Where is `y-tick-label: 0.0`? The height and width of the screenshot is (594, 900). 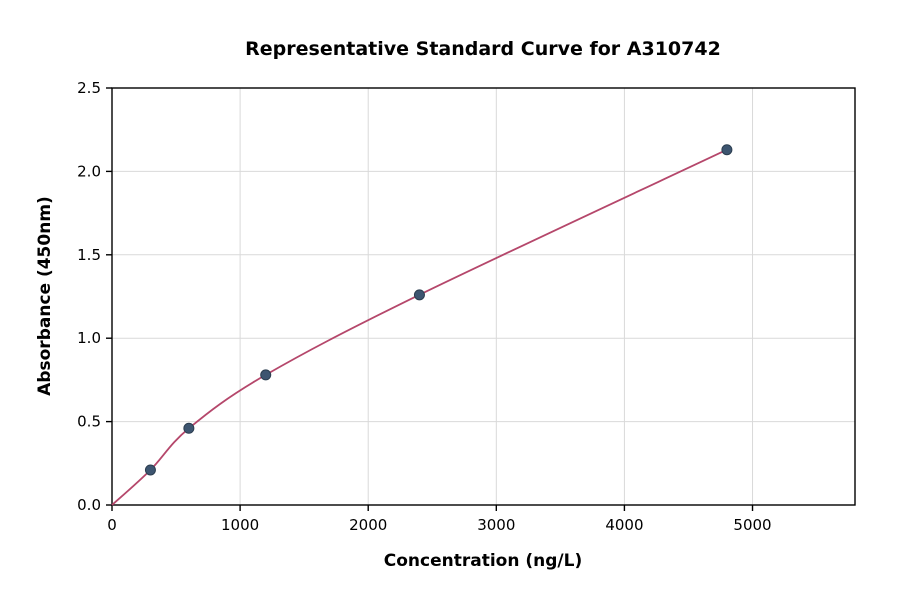 y-tick-label: 0.0 is located at coordinates (89, 505).